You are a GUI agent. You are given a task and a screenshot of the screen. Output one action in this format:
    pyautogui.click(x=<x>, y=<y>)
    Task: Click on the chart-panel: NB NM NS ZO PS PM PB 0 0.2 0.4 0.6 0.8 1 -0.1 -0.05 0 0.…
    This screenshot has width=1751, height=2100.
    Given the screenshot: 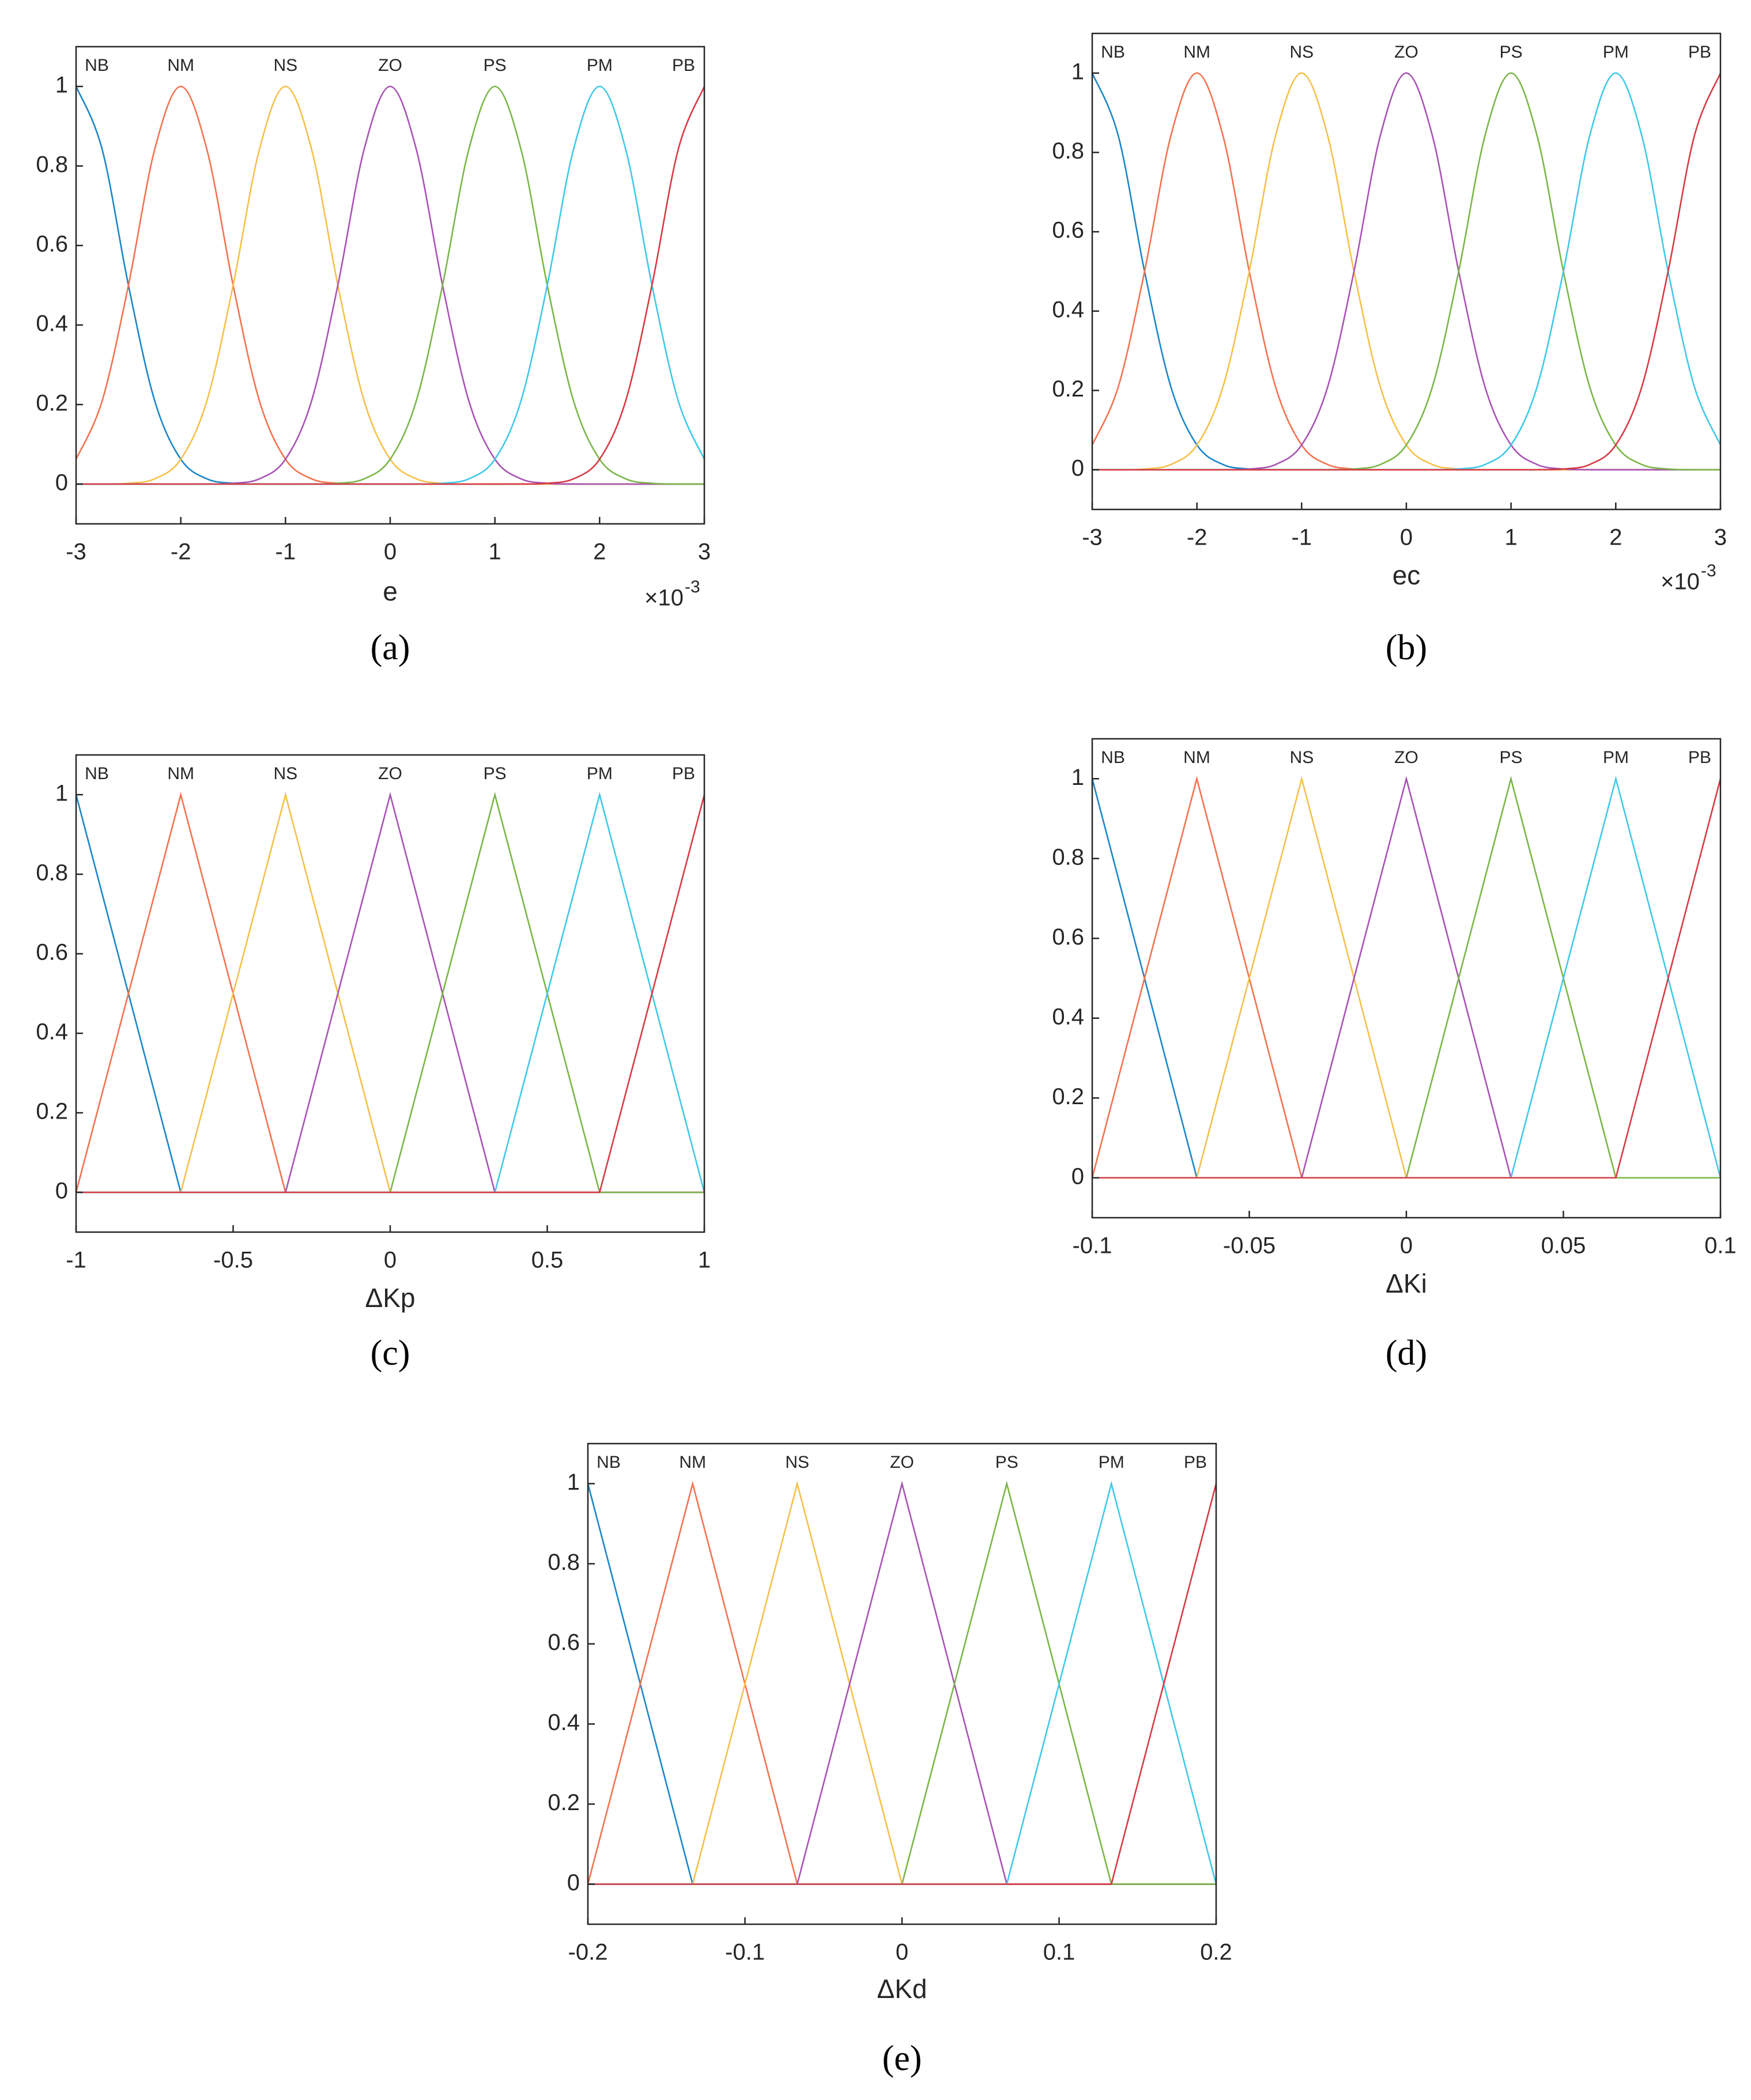 What is the action you would take?
    pyautogui.click(x=1394, y=1055)
    